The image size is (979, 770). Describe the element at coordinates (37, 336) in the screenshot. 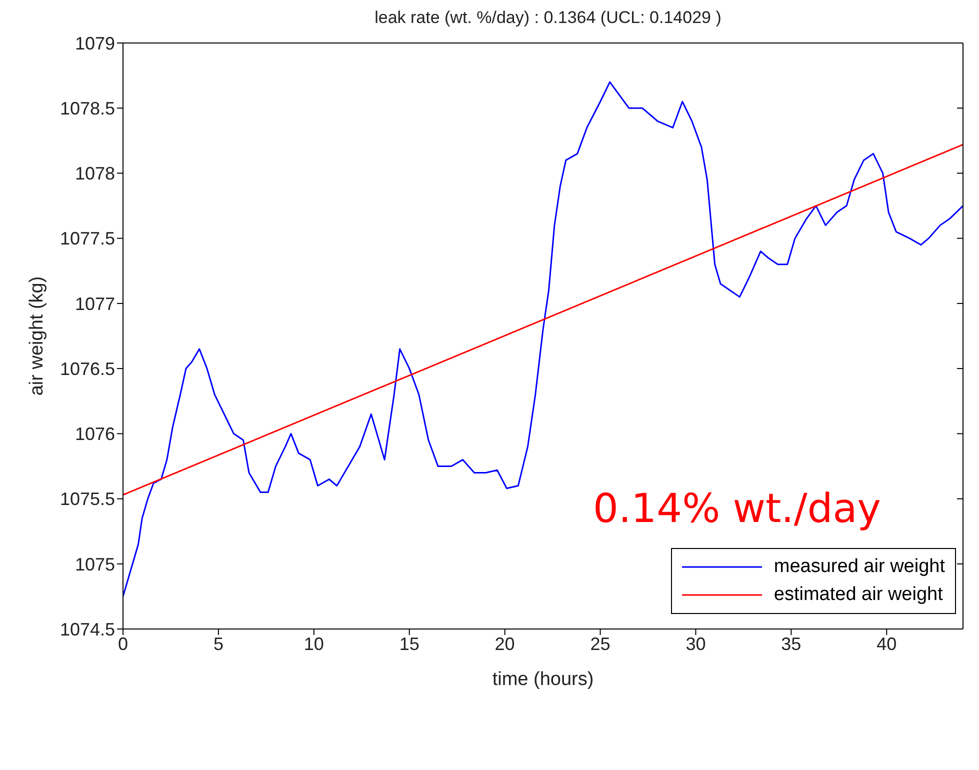

I see `y-axis-title: air weight (kg)` at that location.